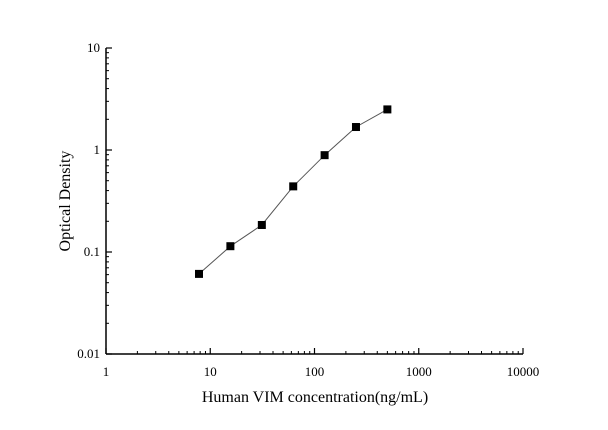 The image size is (608, 430). Describe the element at coordinates (210, 371) in the screenshot. I see `x-tick-label: 10` at that location.